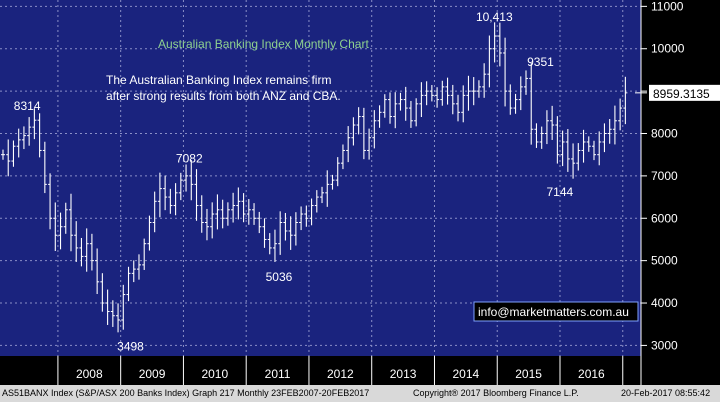  What do you see at coordinates (320, 370) in the screenshot?
I see `x-axis-band` at bounding box center [320, 370].